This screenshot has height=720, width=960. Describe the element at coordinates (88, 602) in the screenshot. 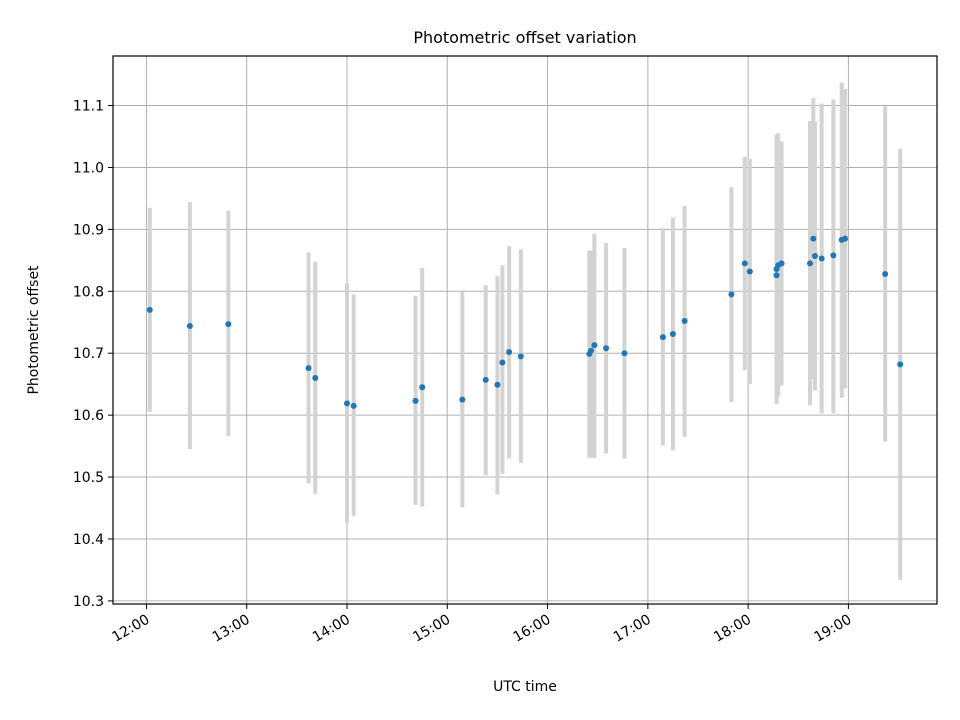

I see `y-tick-label: 10.3` at that location.